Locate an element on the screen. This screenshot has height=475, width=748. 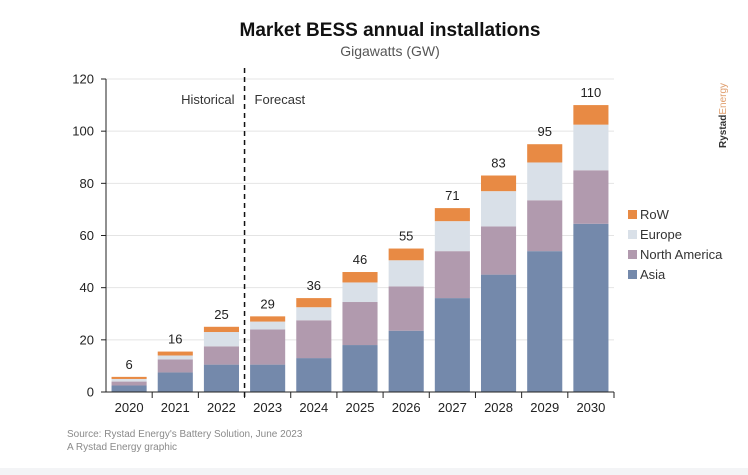
x-tick-label: 2020 is located at coordinates (129, 407).